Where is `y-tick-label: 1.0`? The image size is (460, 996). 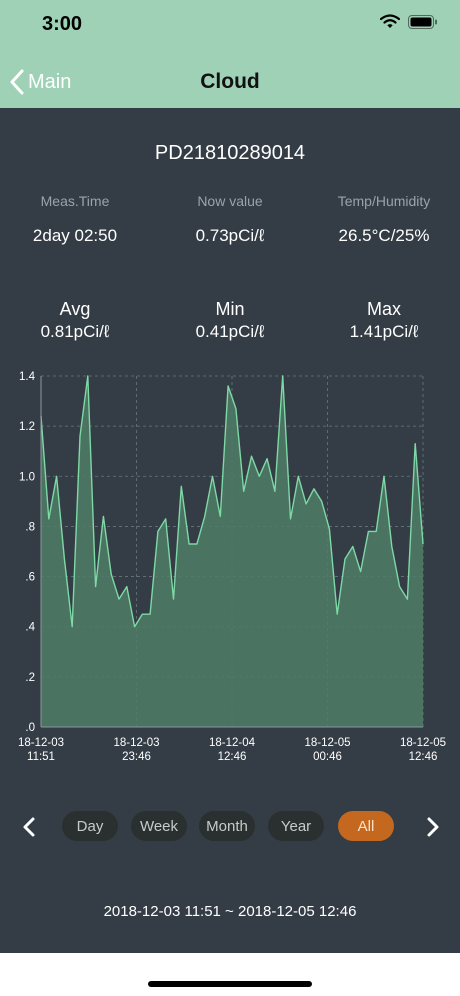
y-tick-label: 1.0 is located at coordinates (27, 477).